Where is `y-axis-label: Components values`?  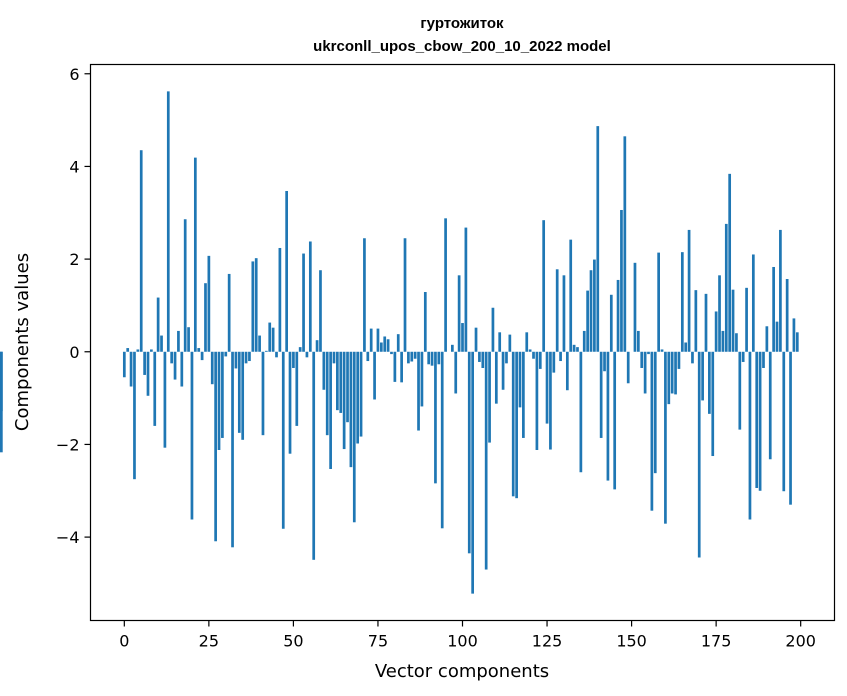 y-axis-label: Components values is located at coordinates (22, 342).